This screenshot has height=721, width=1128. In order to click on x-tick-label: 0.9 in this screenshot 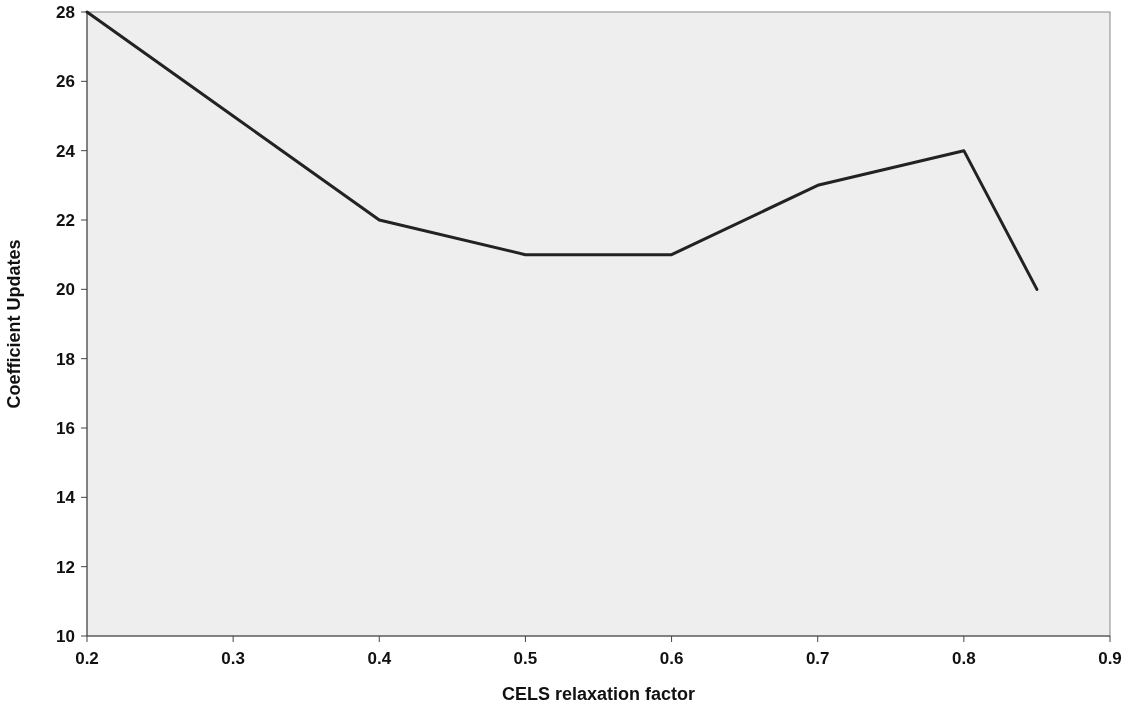, I will do `click(1110, 658)`.